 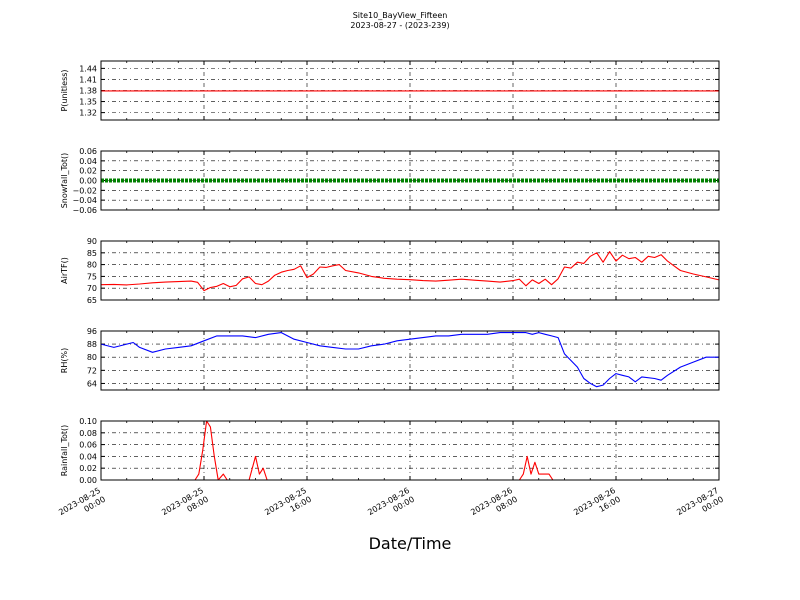 What do you see at coordinates (64, 451) in the screenshot?
I see `y-axis-label: Rainfall_Tot()` at bounding box center [64, 451].